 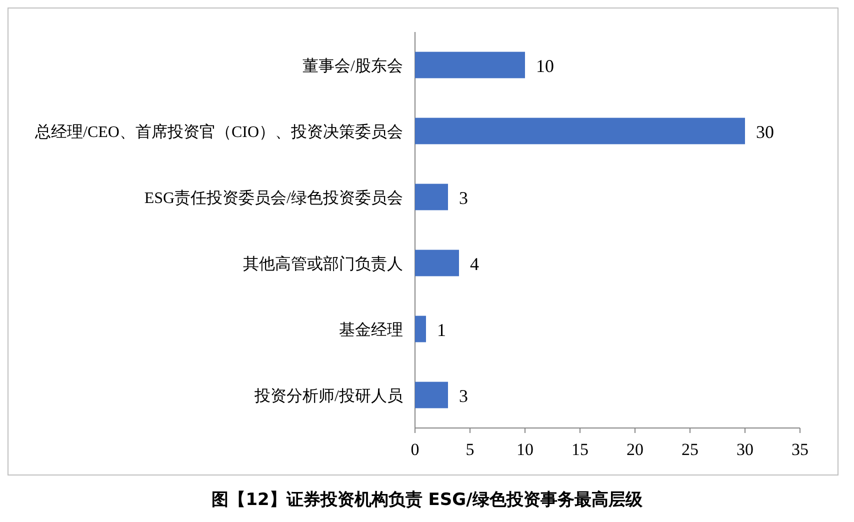 What do you see at coordinates (635, 449) in the screenshot?
I see `x-tick-label: 20` at bounding box center [635, 449].